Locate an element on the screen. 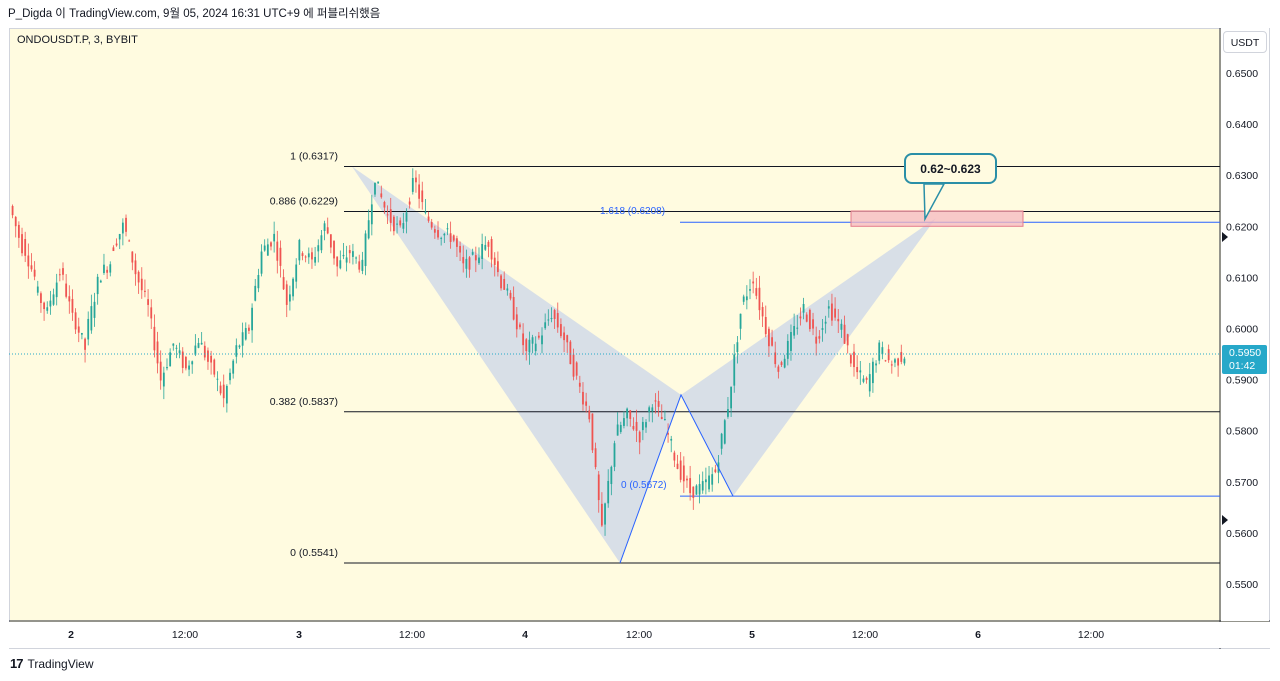  price-tick-label: 0.5700 is located at coordinates (1242, 483).